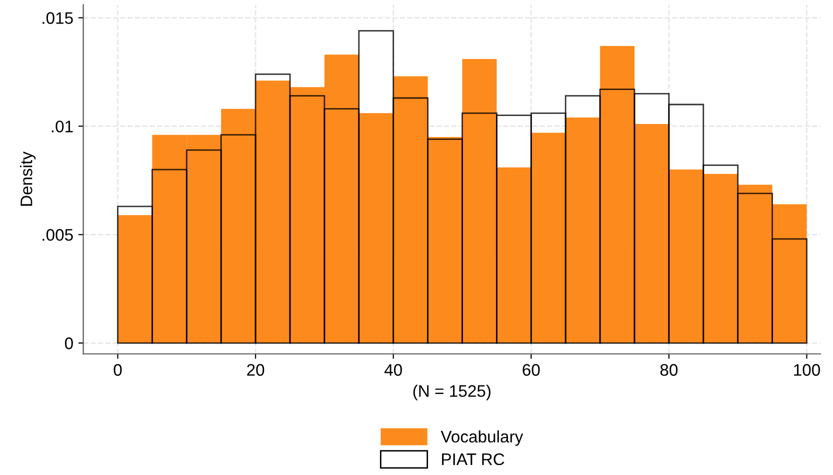 The height and width of the screenshot is (475, 833). What do you see at coordinates (28, 179) in the screenshot?
I see `y-axis-title: Density` at bounding box center [28, 179].